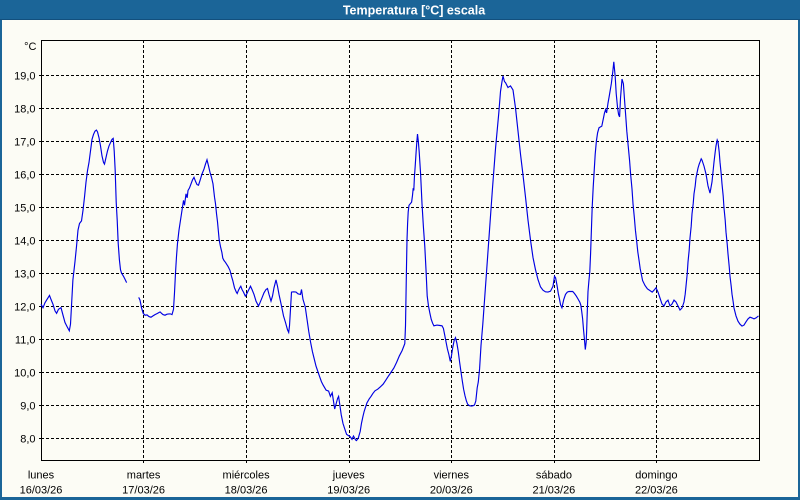 The image size is (800, 500). Describe the element at coordinates (554, 476) in the screenshot. I see `svg-text: sábado` at that location.